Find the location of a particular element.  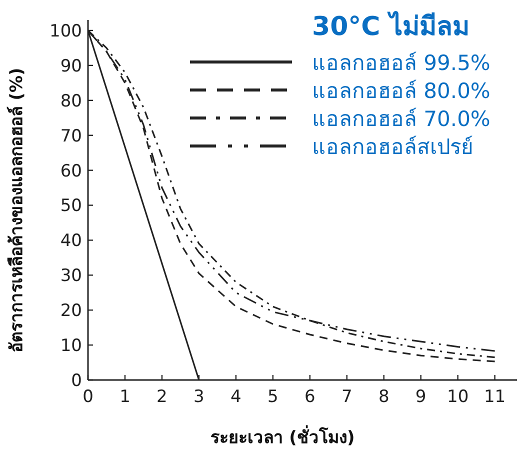

y-tick-label: 20 is located at coordinates (71, 311).